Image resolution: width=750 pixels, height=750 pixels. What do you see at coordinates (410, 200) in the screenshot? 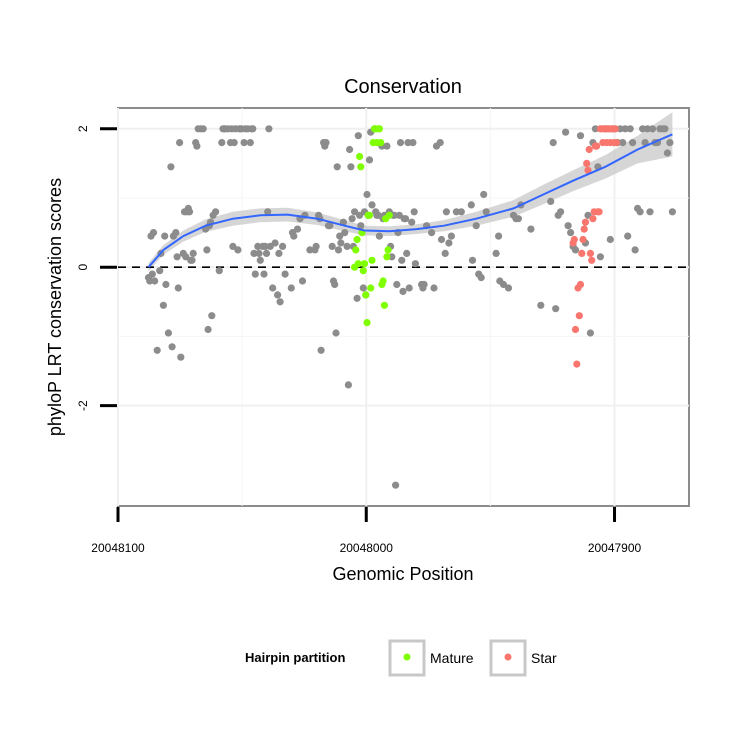
I see `smooth-trend-line` at bounding box center [410, 200].